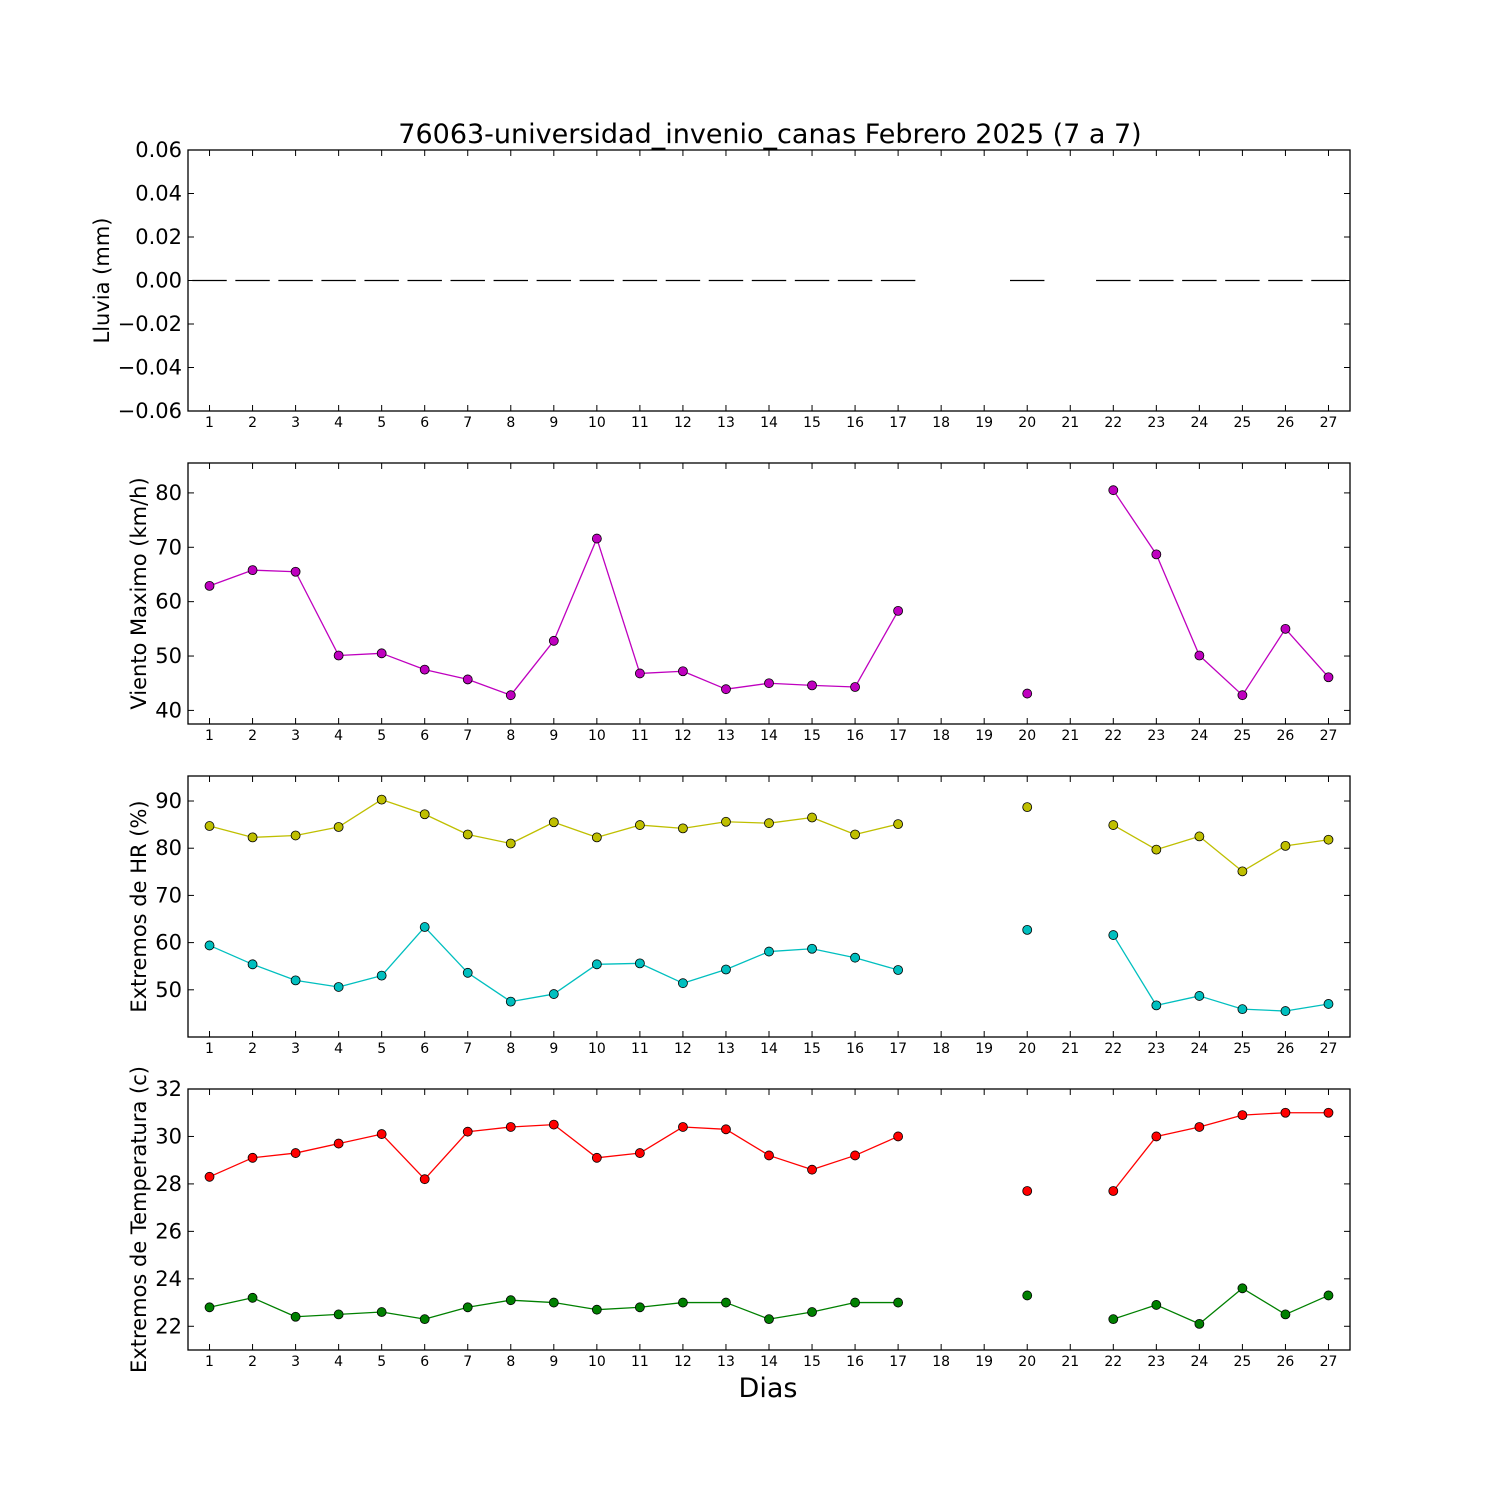 This screenshot has width=1500, height=1500. I want to click on x-tick-label: 7, so click(467, 736).